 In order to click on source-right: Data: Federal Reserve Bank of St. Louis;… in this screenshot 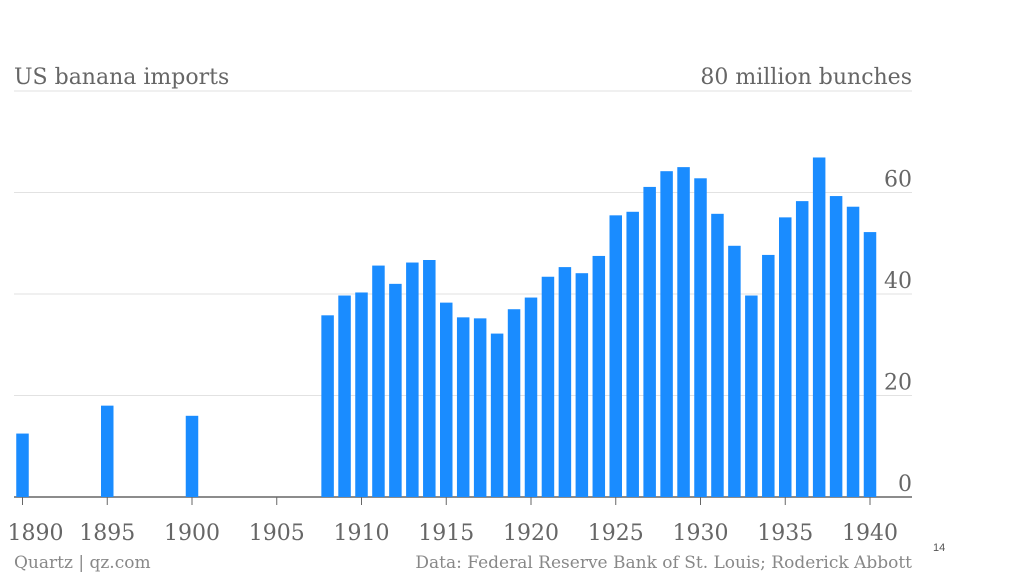, I will do `click(663, 563)`.